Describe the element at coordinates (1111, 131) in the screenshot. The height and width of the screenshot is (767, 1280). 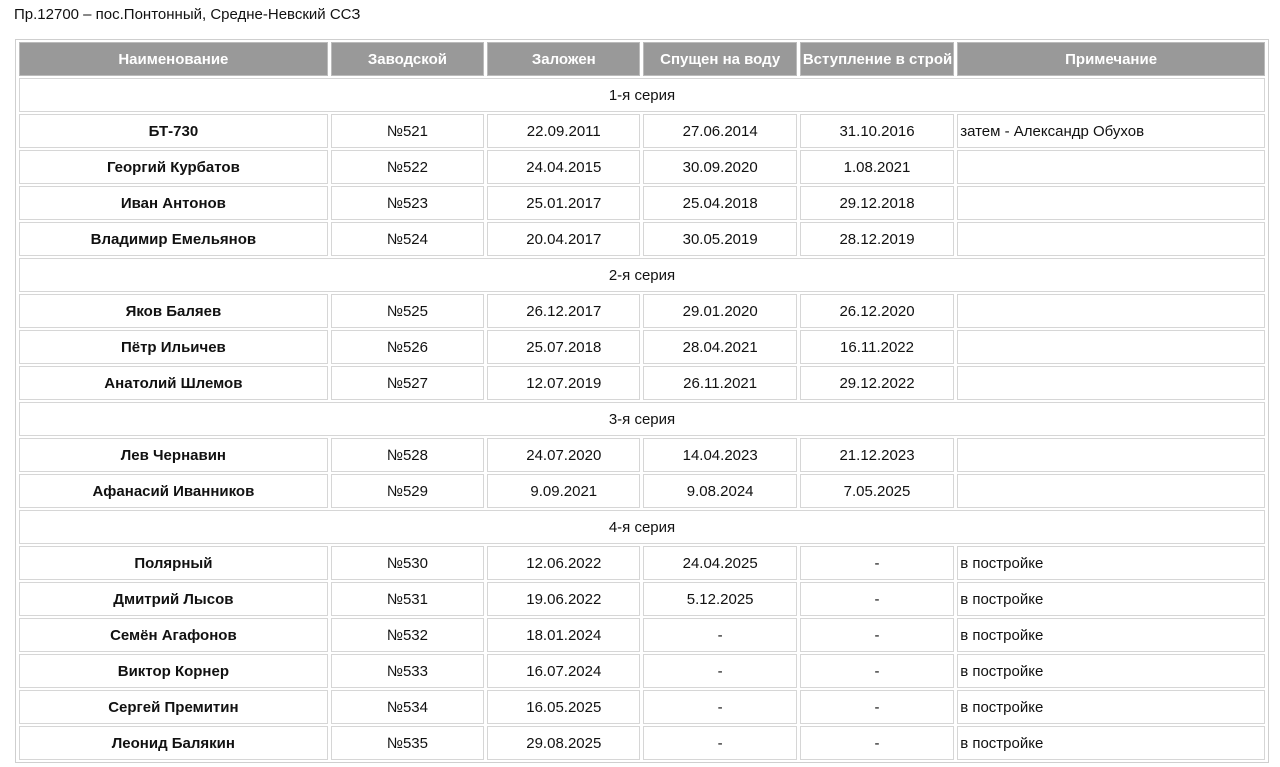
I see `note: затем - Александр Обухов` at that location.